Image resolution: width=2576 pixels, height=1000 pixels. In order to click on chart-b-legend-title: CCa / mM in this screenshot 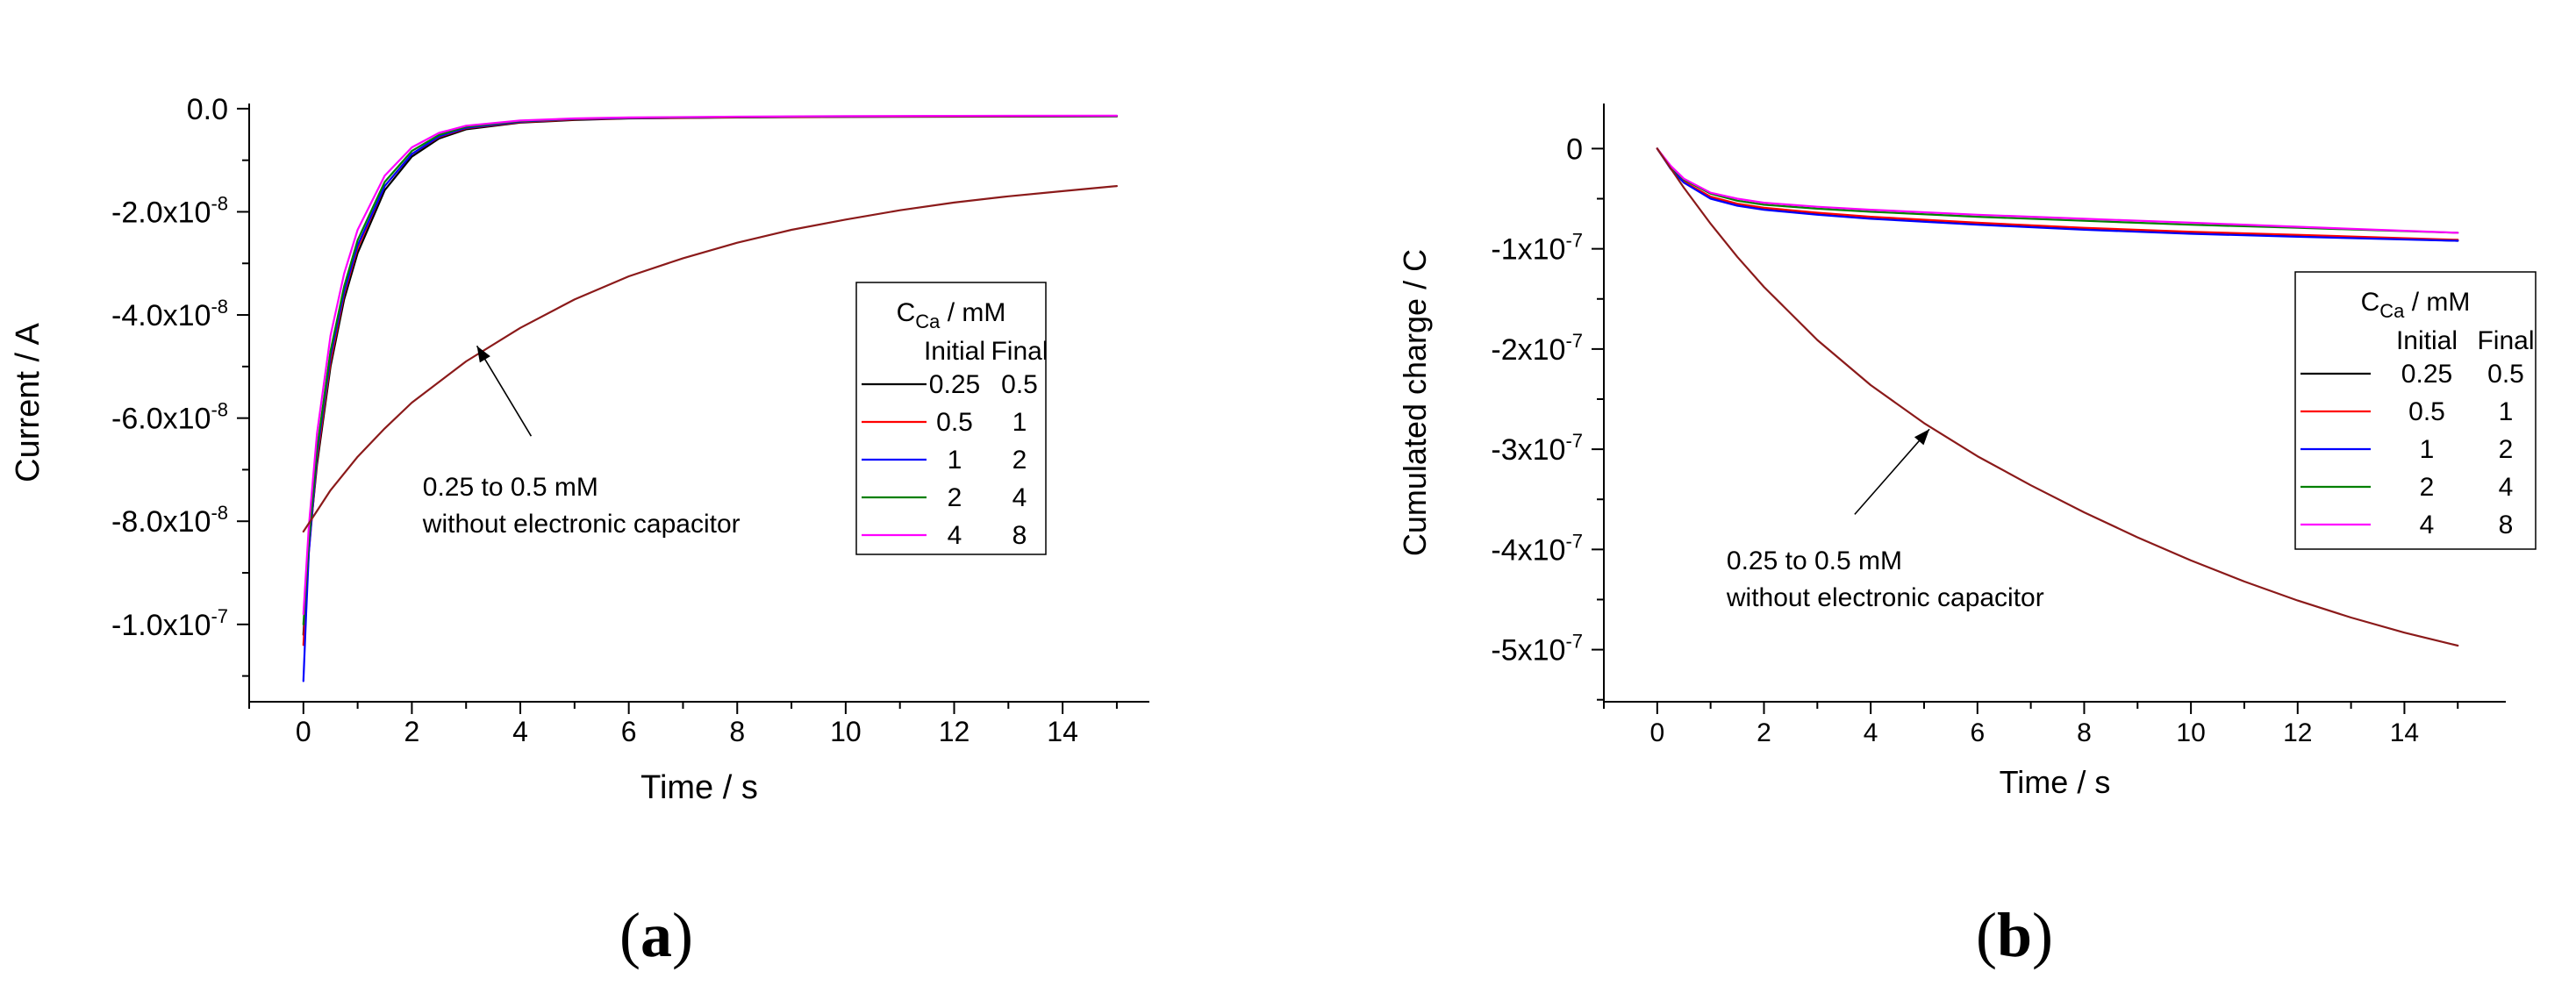, I will do `click(2416, 305)`.